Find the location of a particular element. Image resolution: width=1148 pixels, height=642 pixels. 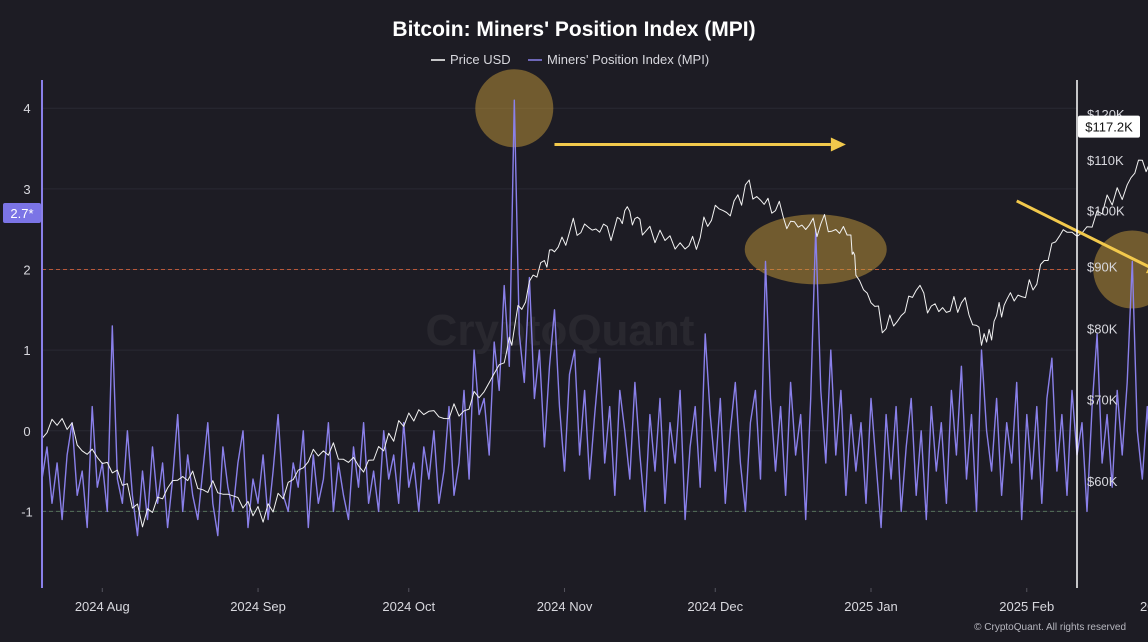

right-tick-label: $110K is located at coordinates (1105, 160).